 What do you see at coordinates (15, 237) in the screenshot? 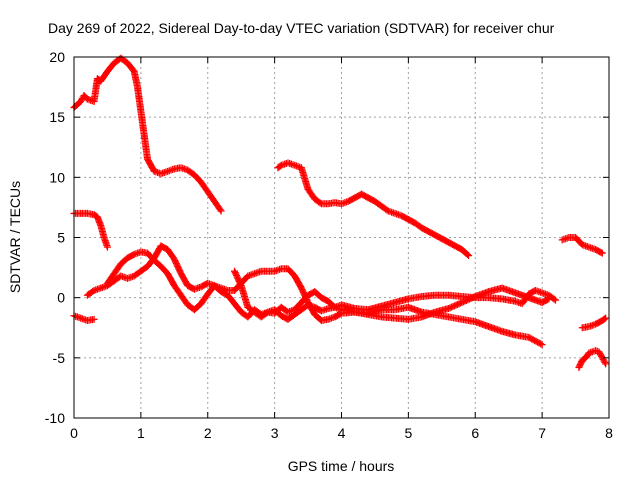
I see `y-axis-label: SDTVAR / TECUs` at bounding box center [15, 237].